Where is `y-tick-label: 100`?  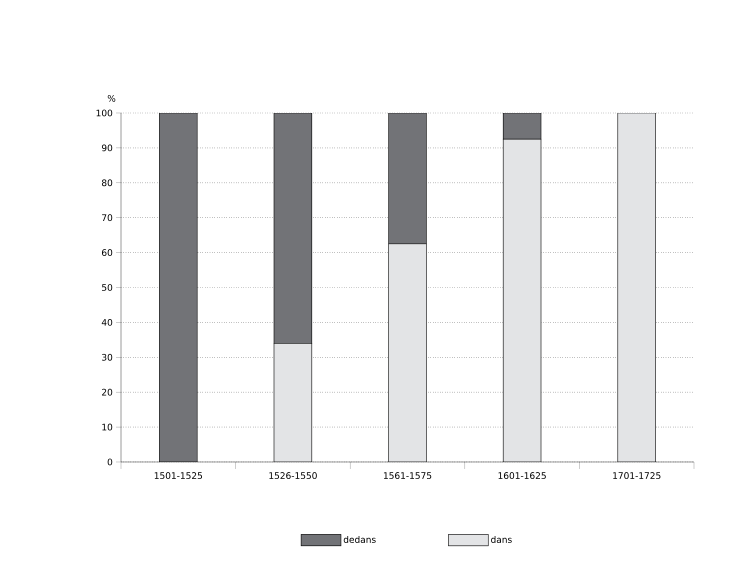 y-tick-label: 100 is located at coordinates (104, 113).